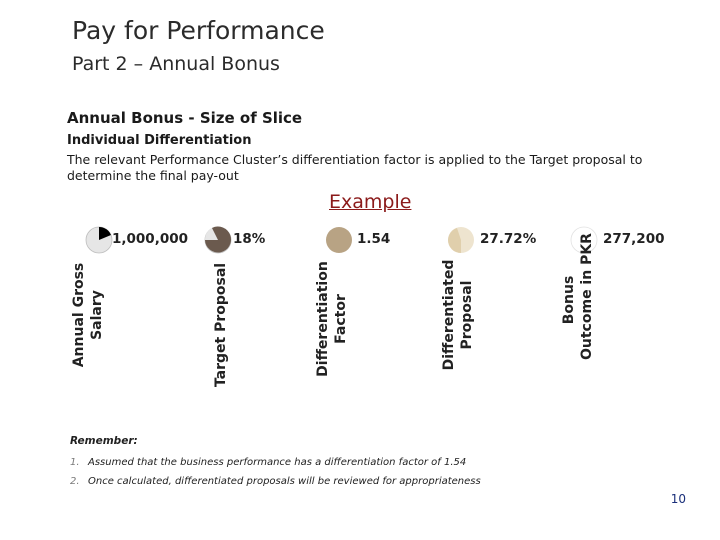 The height and width of the screenshot is (540, 720). What do you see at coordinates (458, 315) in the screenshot?
I see `step-label-differentiated: Differentiated Proposal` at bounding box center [458, 315].